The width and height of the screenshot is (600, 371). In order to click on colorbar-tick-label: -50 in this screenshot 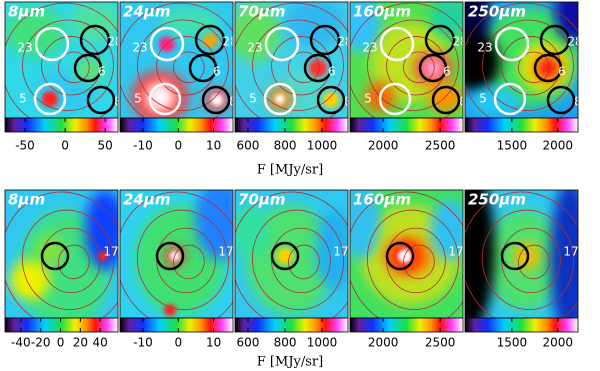, I will do `click(25, 146)`.